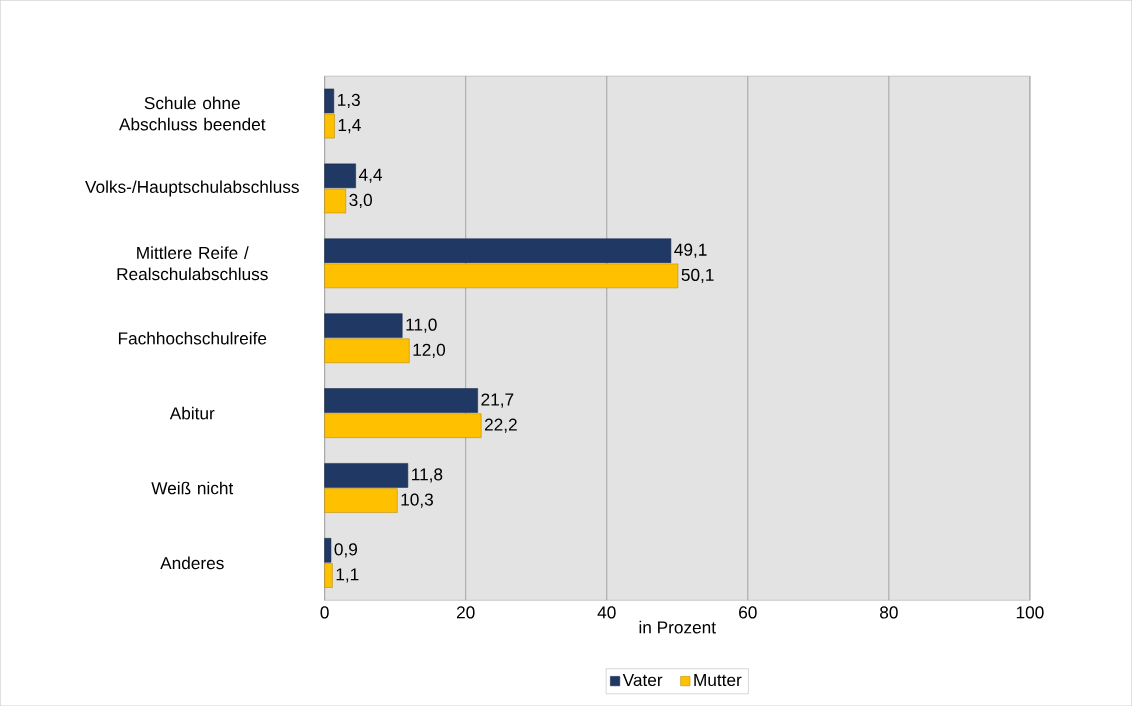 This screenshot has height=706, width=1132. I want to click on x-tick-label: 20, so click(465, 612).